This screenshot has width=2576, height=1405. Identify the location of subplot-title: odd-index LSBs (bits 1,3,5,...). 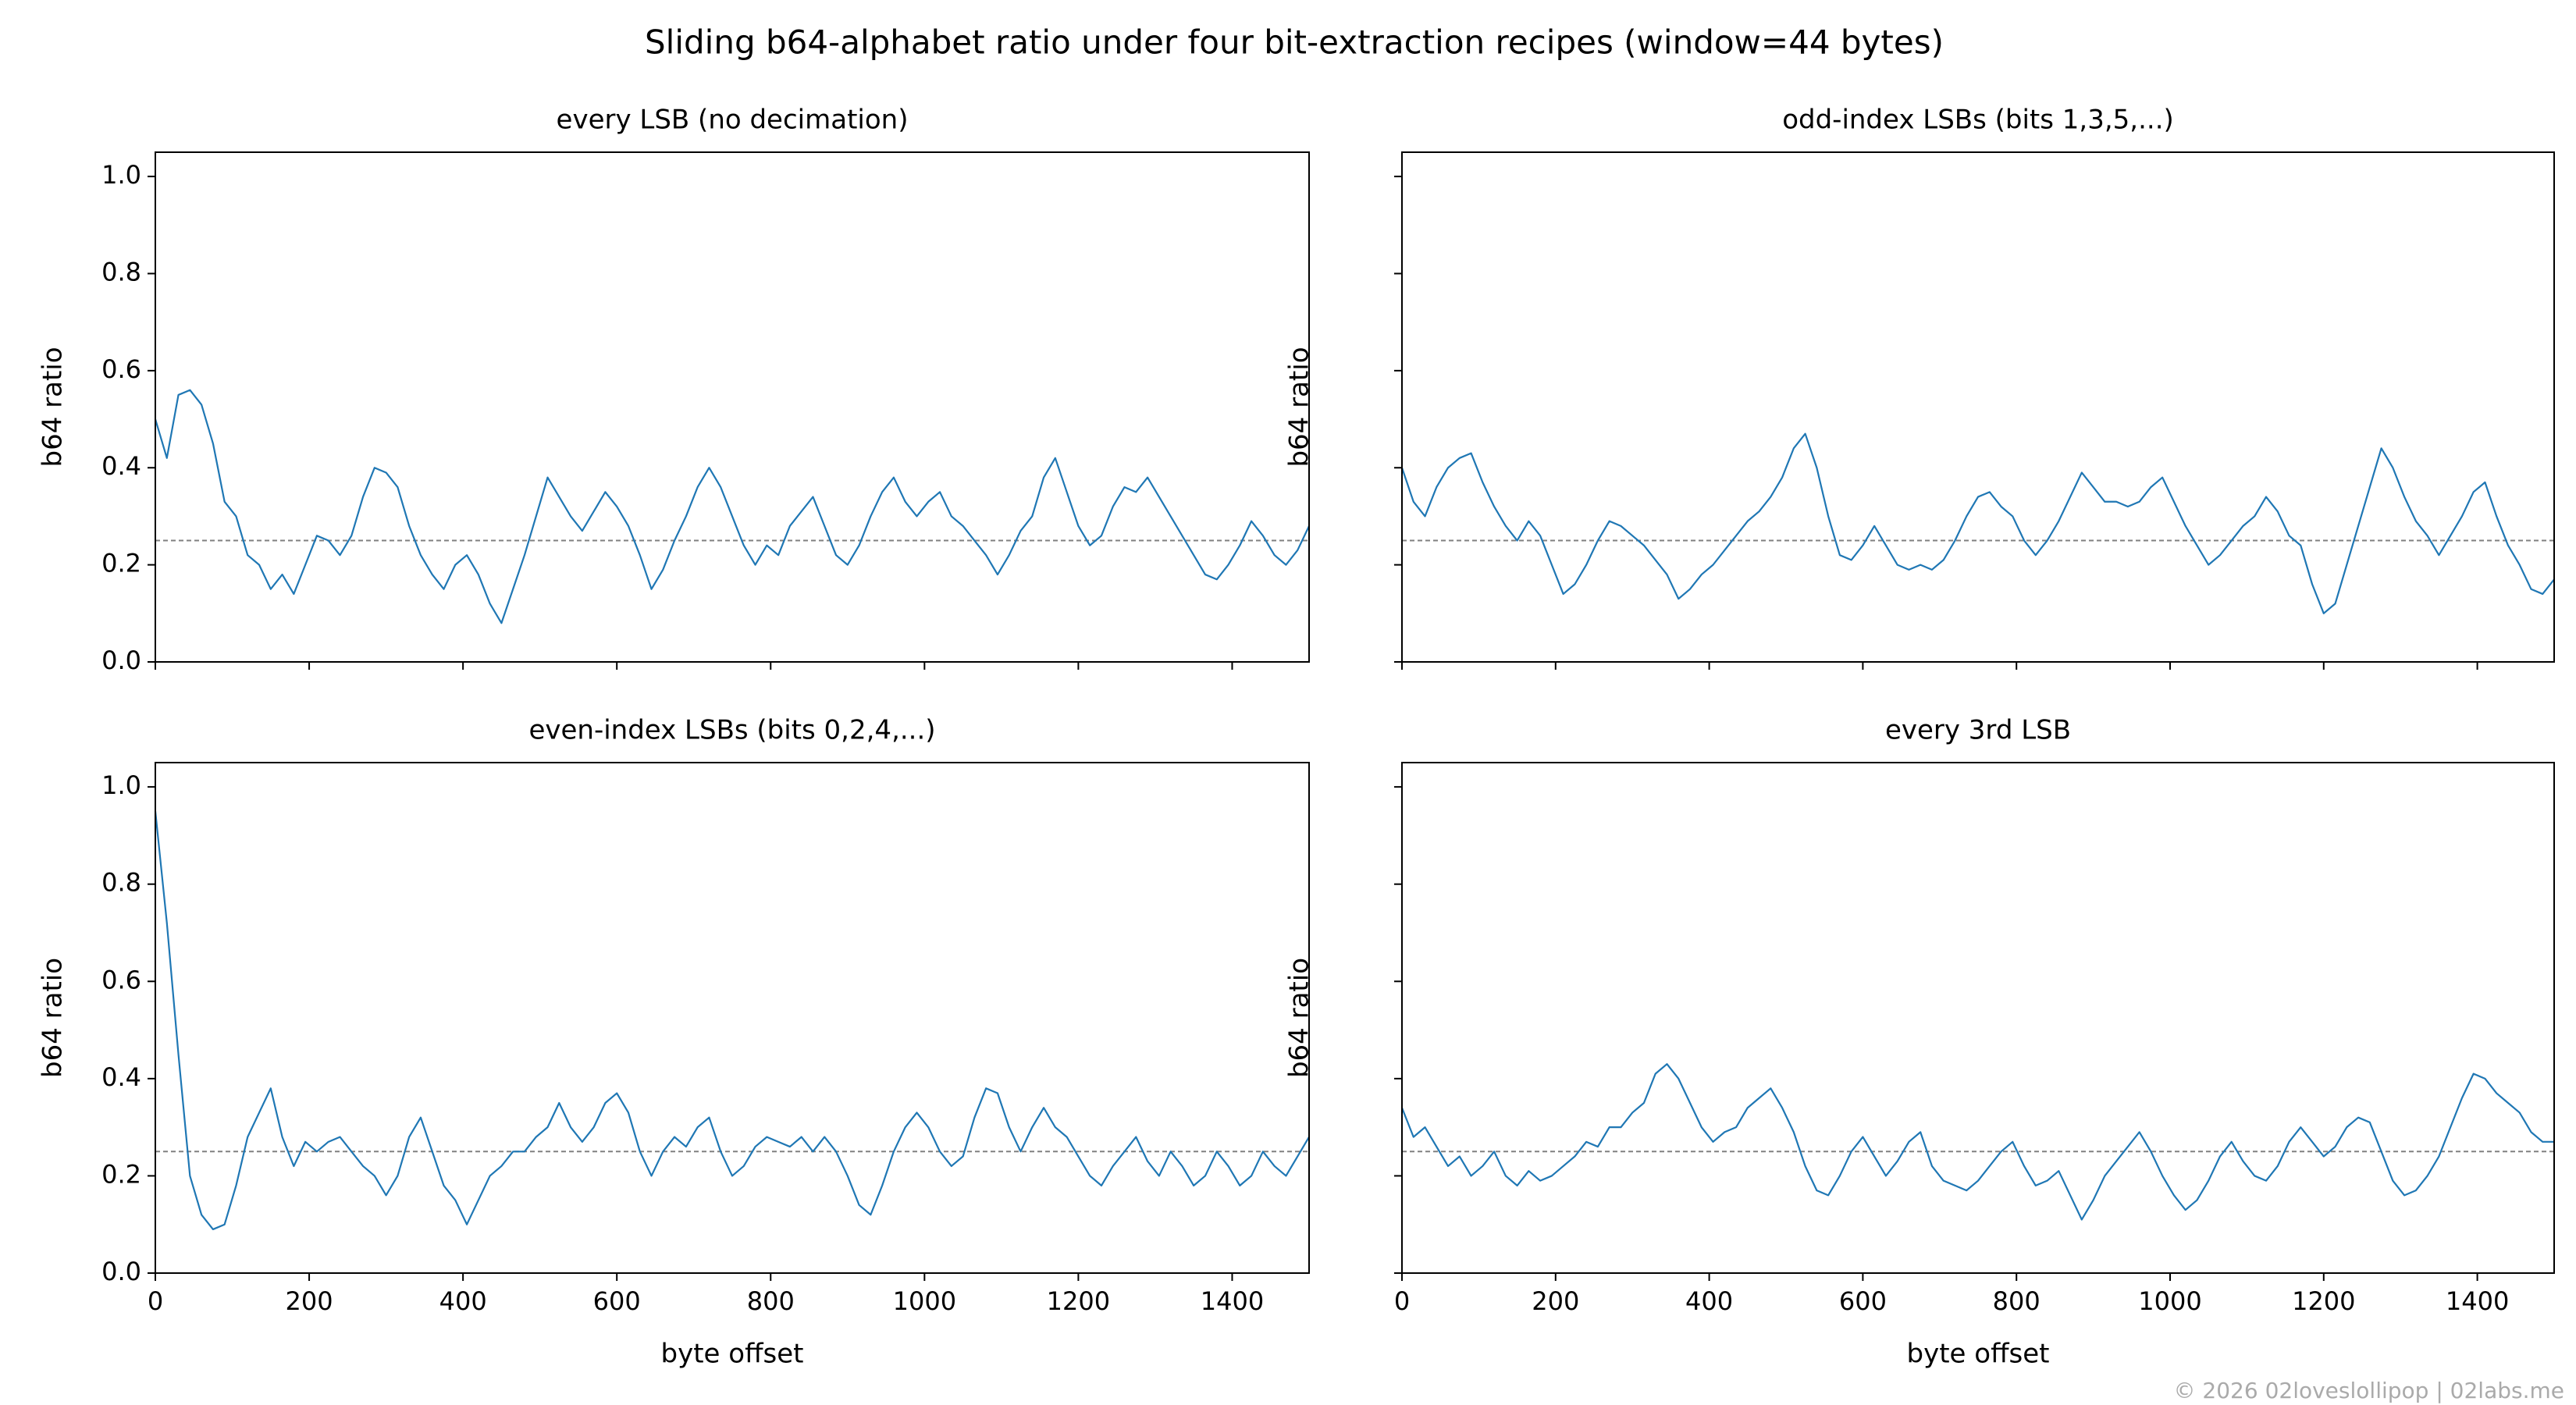
(1978, 120).